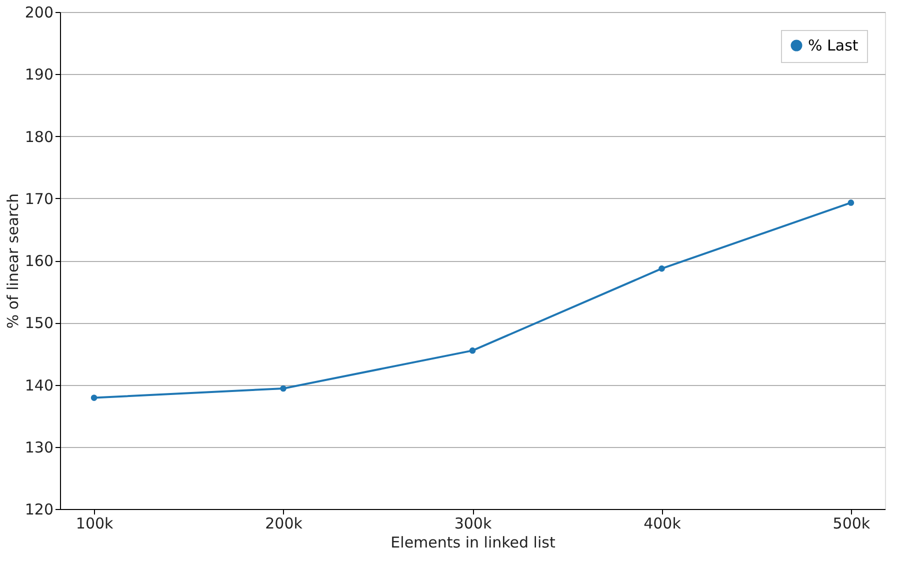 This screenshot has width=904, height=565. I want to click on y-tick-label: 200, so click(39, 13).